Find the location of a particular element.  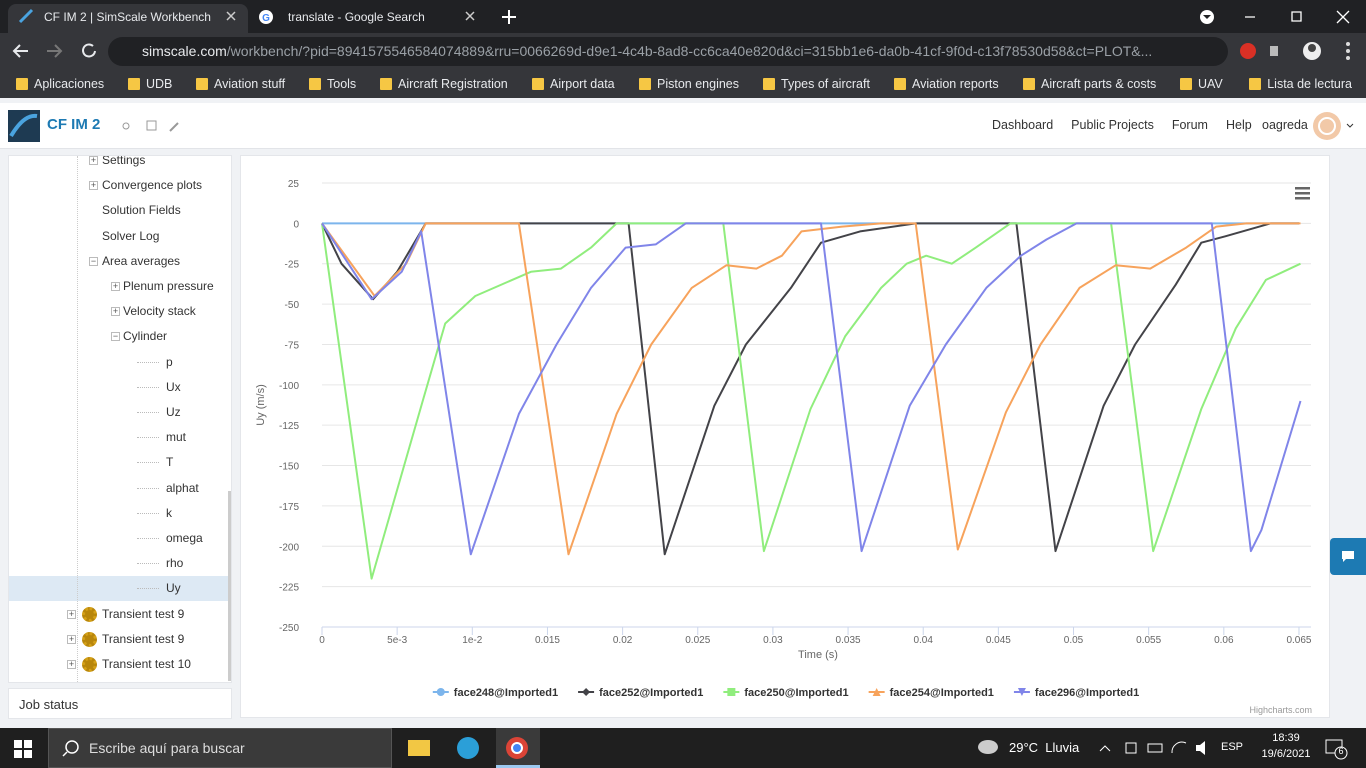

tree-item: T is located at coordinates (120, 462).